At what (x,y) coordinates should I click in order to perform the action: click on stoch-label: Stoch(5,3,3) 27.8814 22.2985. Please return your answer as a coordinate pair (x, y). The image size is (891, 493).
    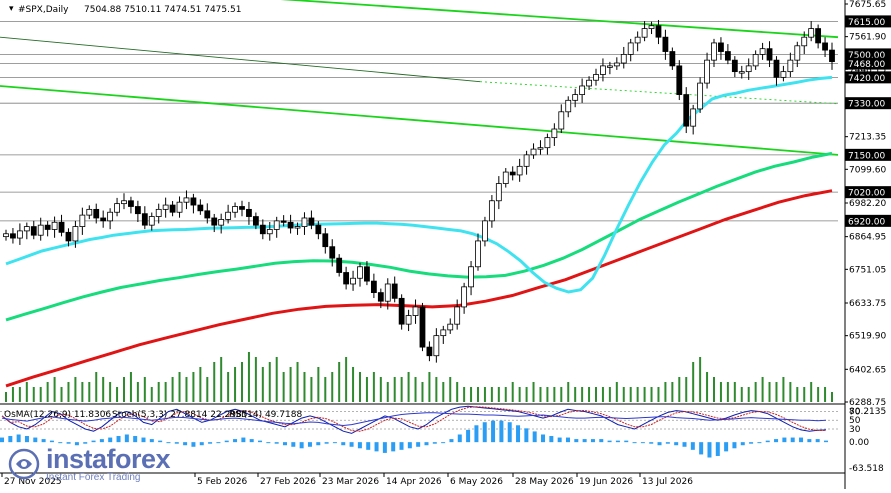
    Looking at the image, I should click on (179, 415).